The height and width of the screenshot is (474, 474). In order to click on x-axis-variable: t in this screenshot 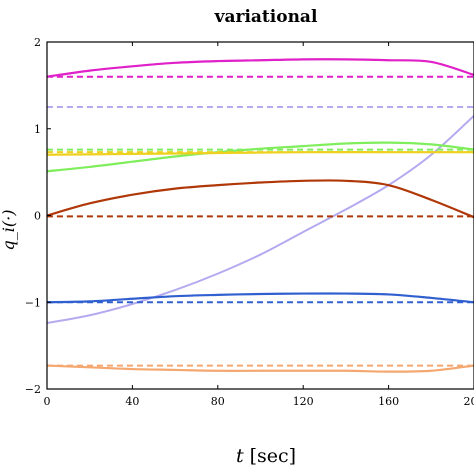, I will do `click(240, 456)`.